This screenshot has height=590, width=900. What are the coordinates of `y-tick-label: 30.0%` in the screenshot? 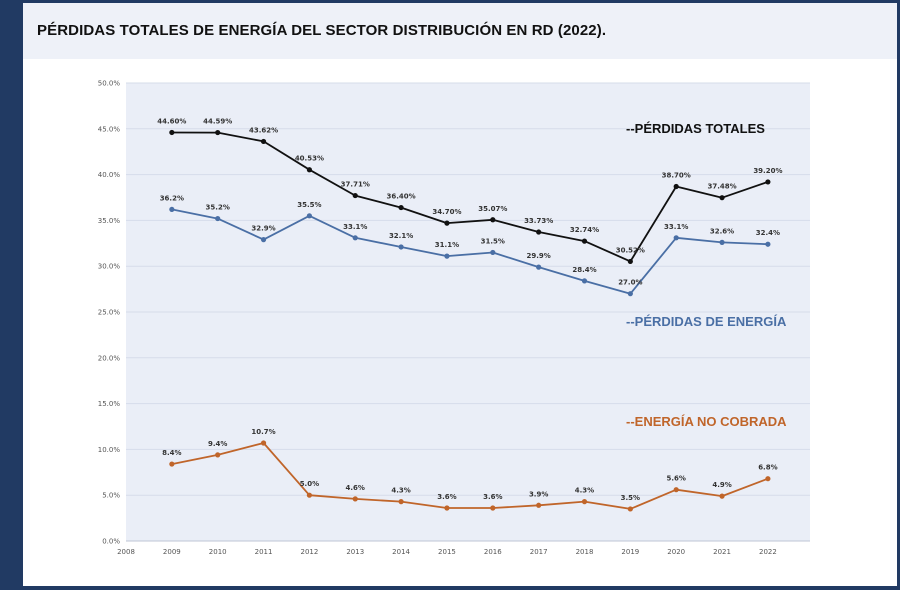 It's located at (109, 267).